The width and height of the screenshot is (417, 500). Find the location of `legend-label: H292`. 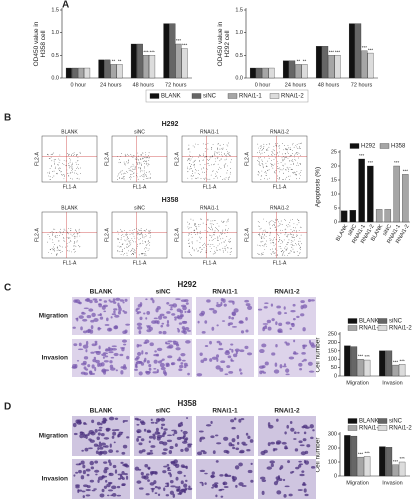

legend-label: H292 is located at coordinates (368, 147).